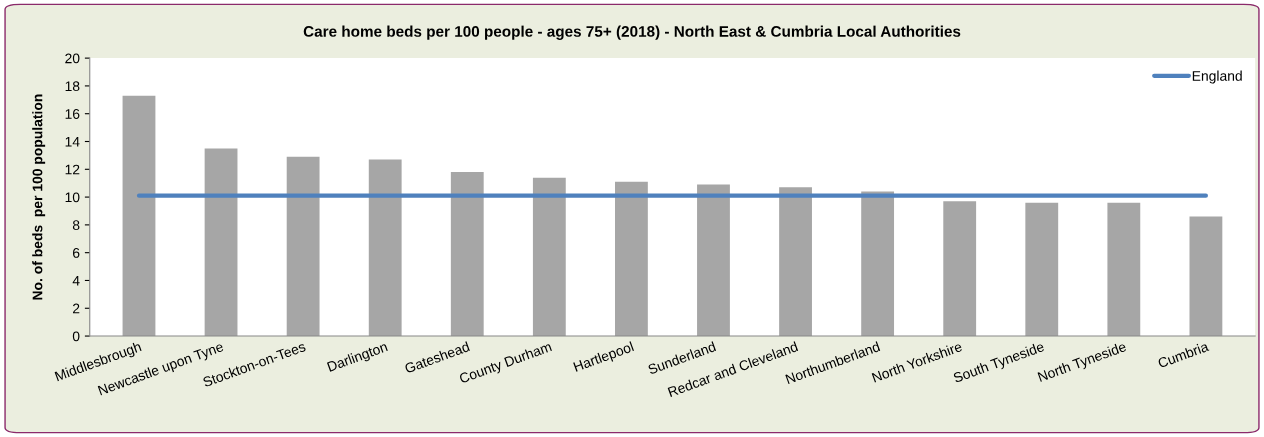 This screenshot has height=437, width=1264. I want to click on y-tick-label: 4, so click(76, 280).